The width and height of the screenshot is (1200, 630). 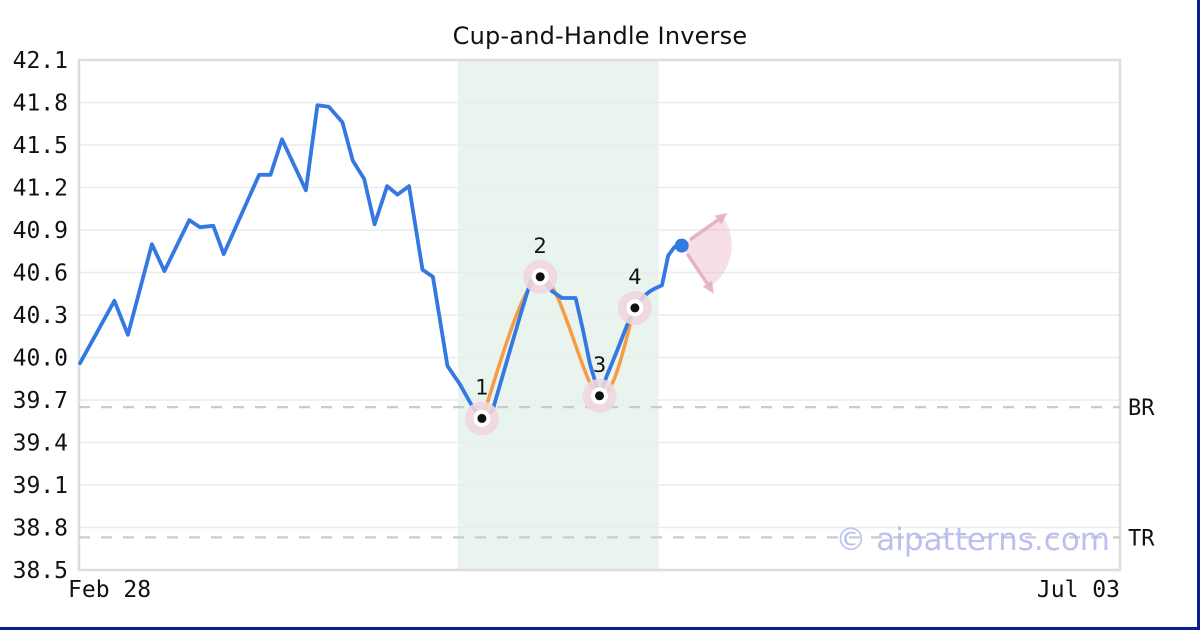 What do you see at coordinates (40, 571) in the screenshot?
I see `y-tick-label: 38.5` at bounding box center [40, 571].